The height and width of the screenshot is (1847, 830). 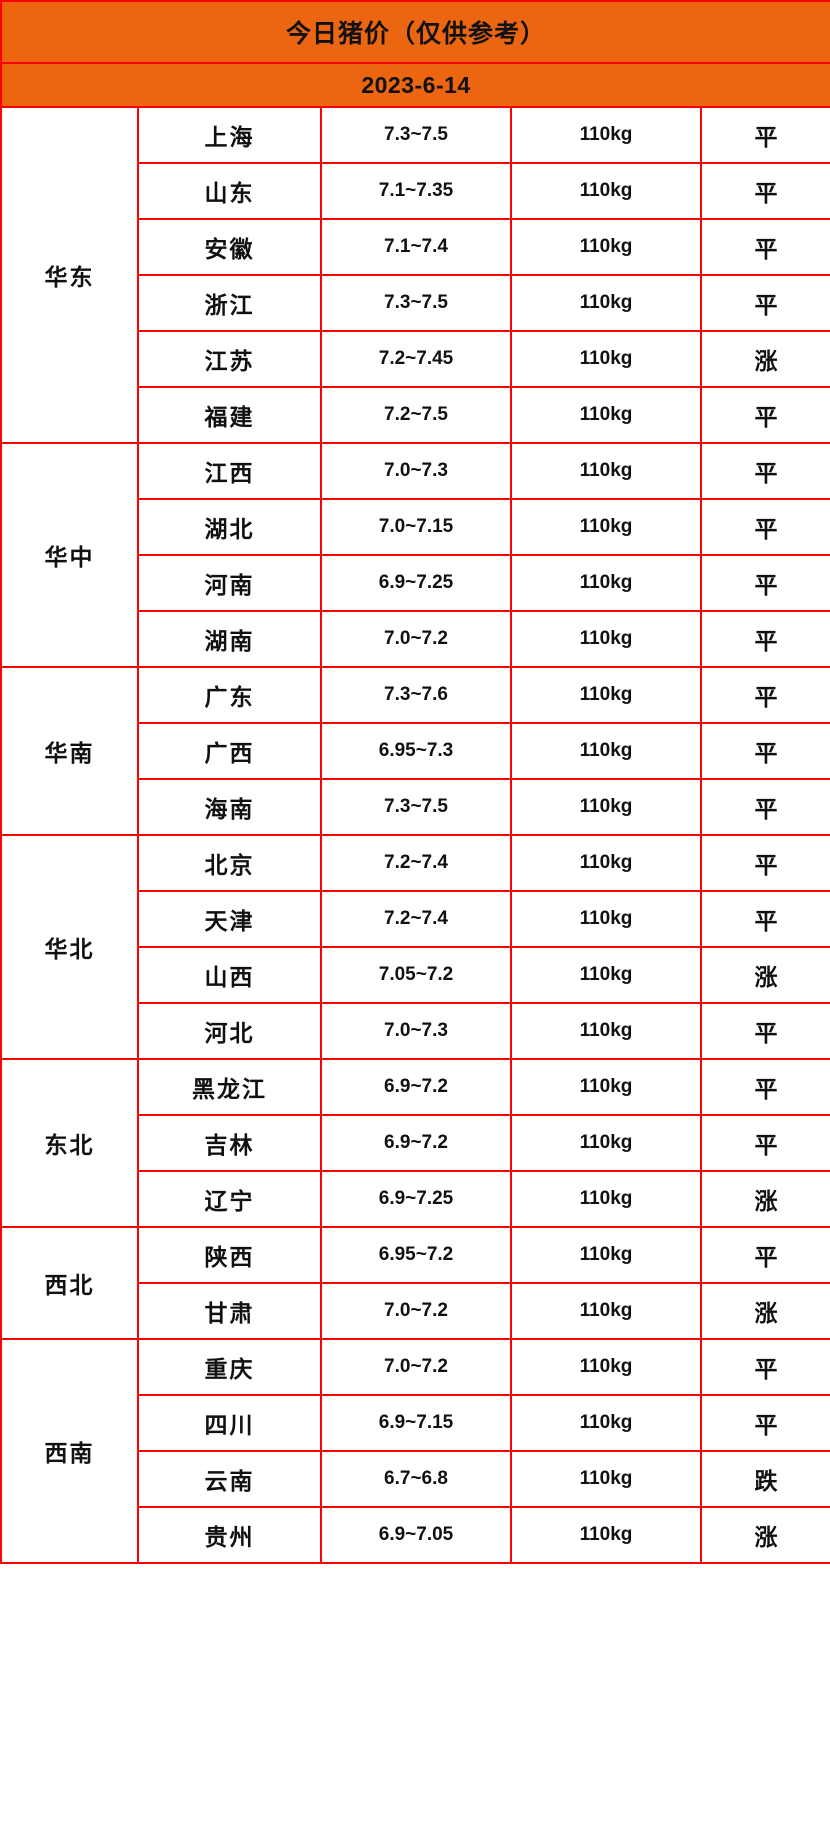 What do you see at coordinates (69, 555) in the screenshot?
I see `region-cell: 华中` at bounding box center [69, 555].